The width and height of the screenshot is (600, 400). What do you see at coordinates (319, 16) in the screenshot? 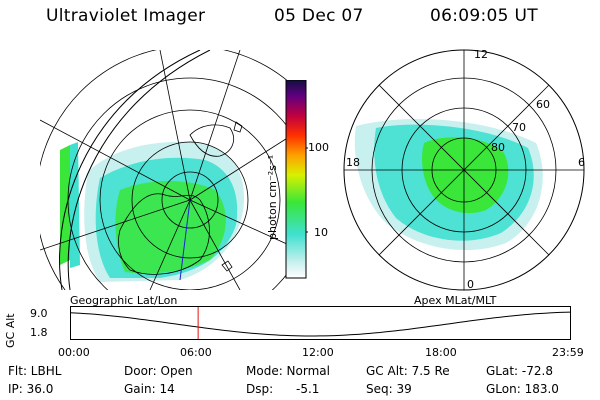
I see `date-label: 05 Dec 07` at bounding box center [319, 16].